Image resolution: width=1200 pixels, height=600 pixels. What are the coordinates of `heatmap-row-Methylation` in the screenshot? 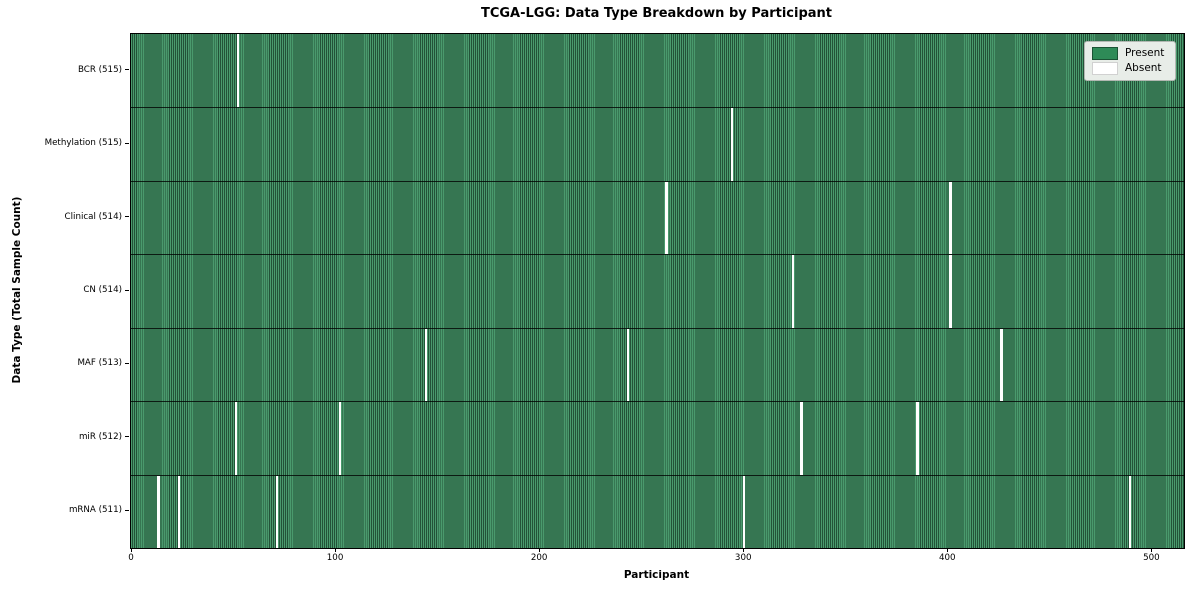 It's located at (657, 144).